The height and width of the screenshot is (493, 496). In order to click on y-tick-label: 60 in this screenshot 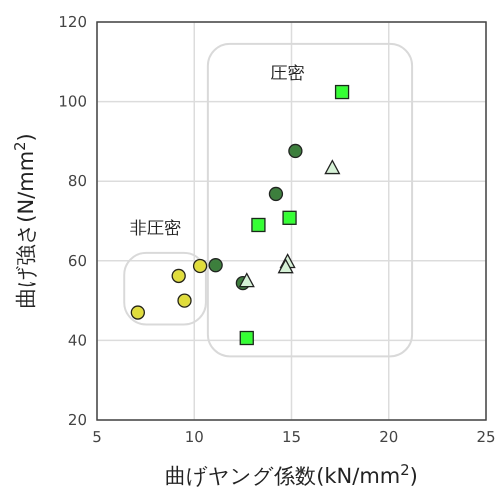, I will do `click(77, 261)`.